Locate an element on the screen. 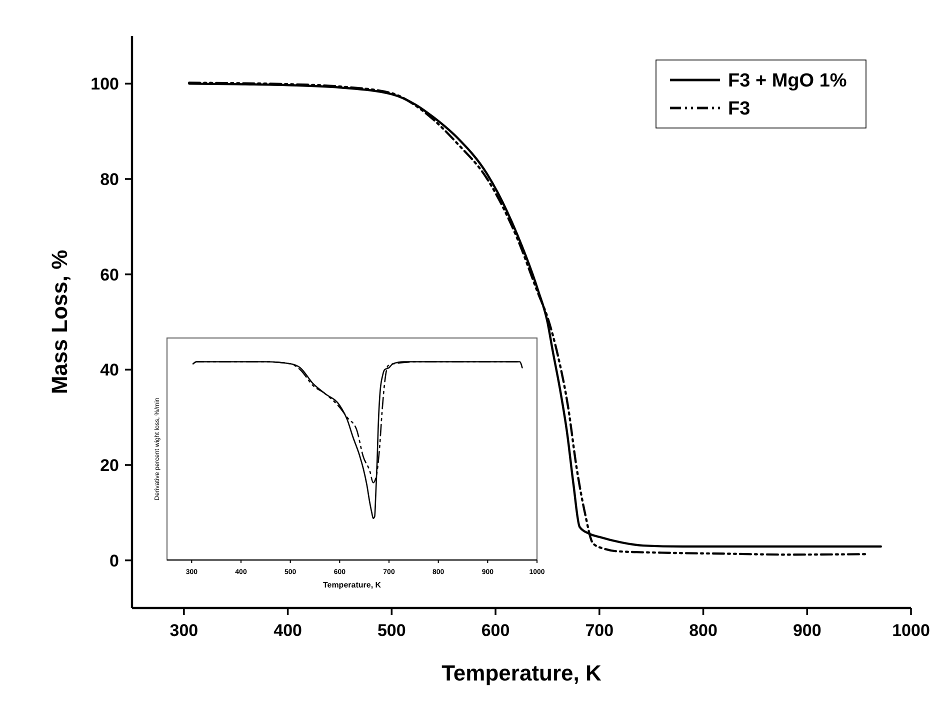 Image resolution: width=943 pixels, height=706 pixels. x-tick-label: 400 is located at coordinates (288, 630).